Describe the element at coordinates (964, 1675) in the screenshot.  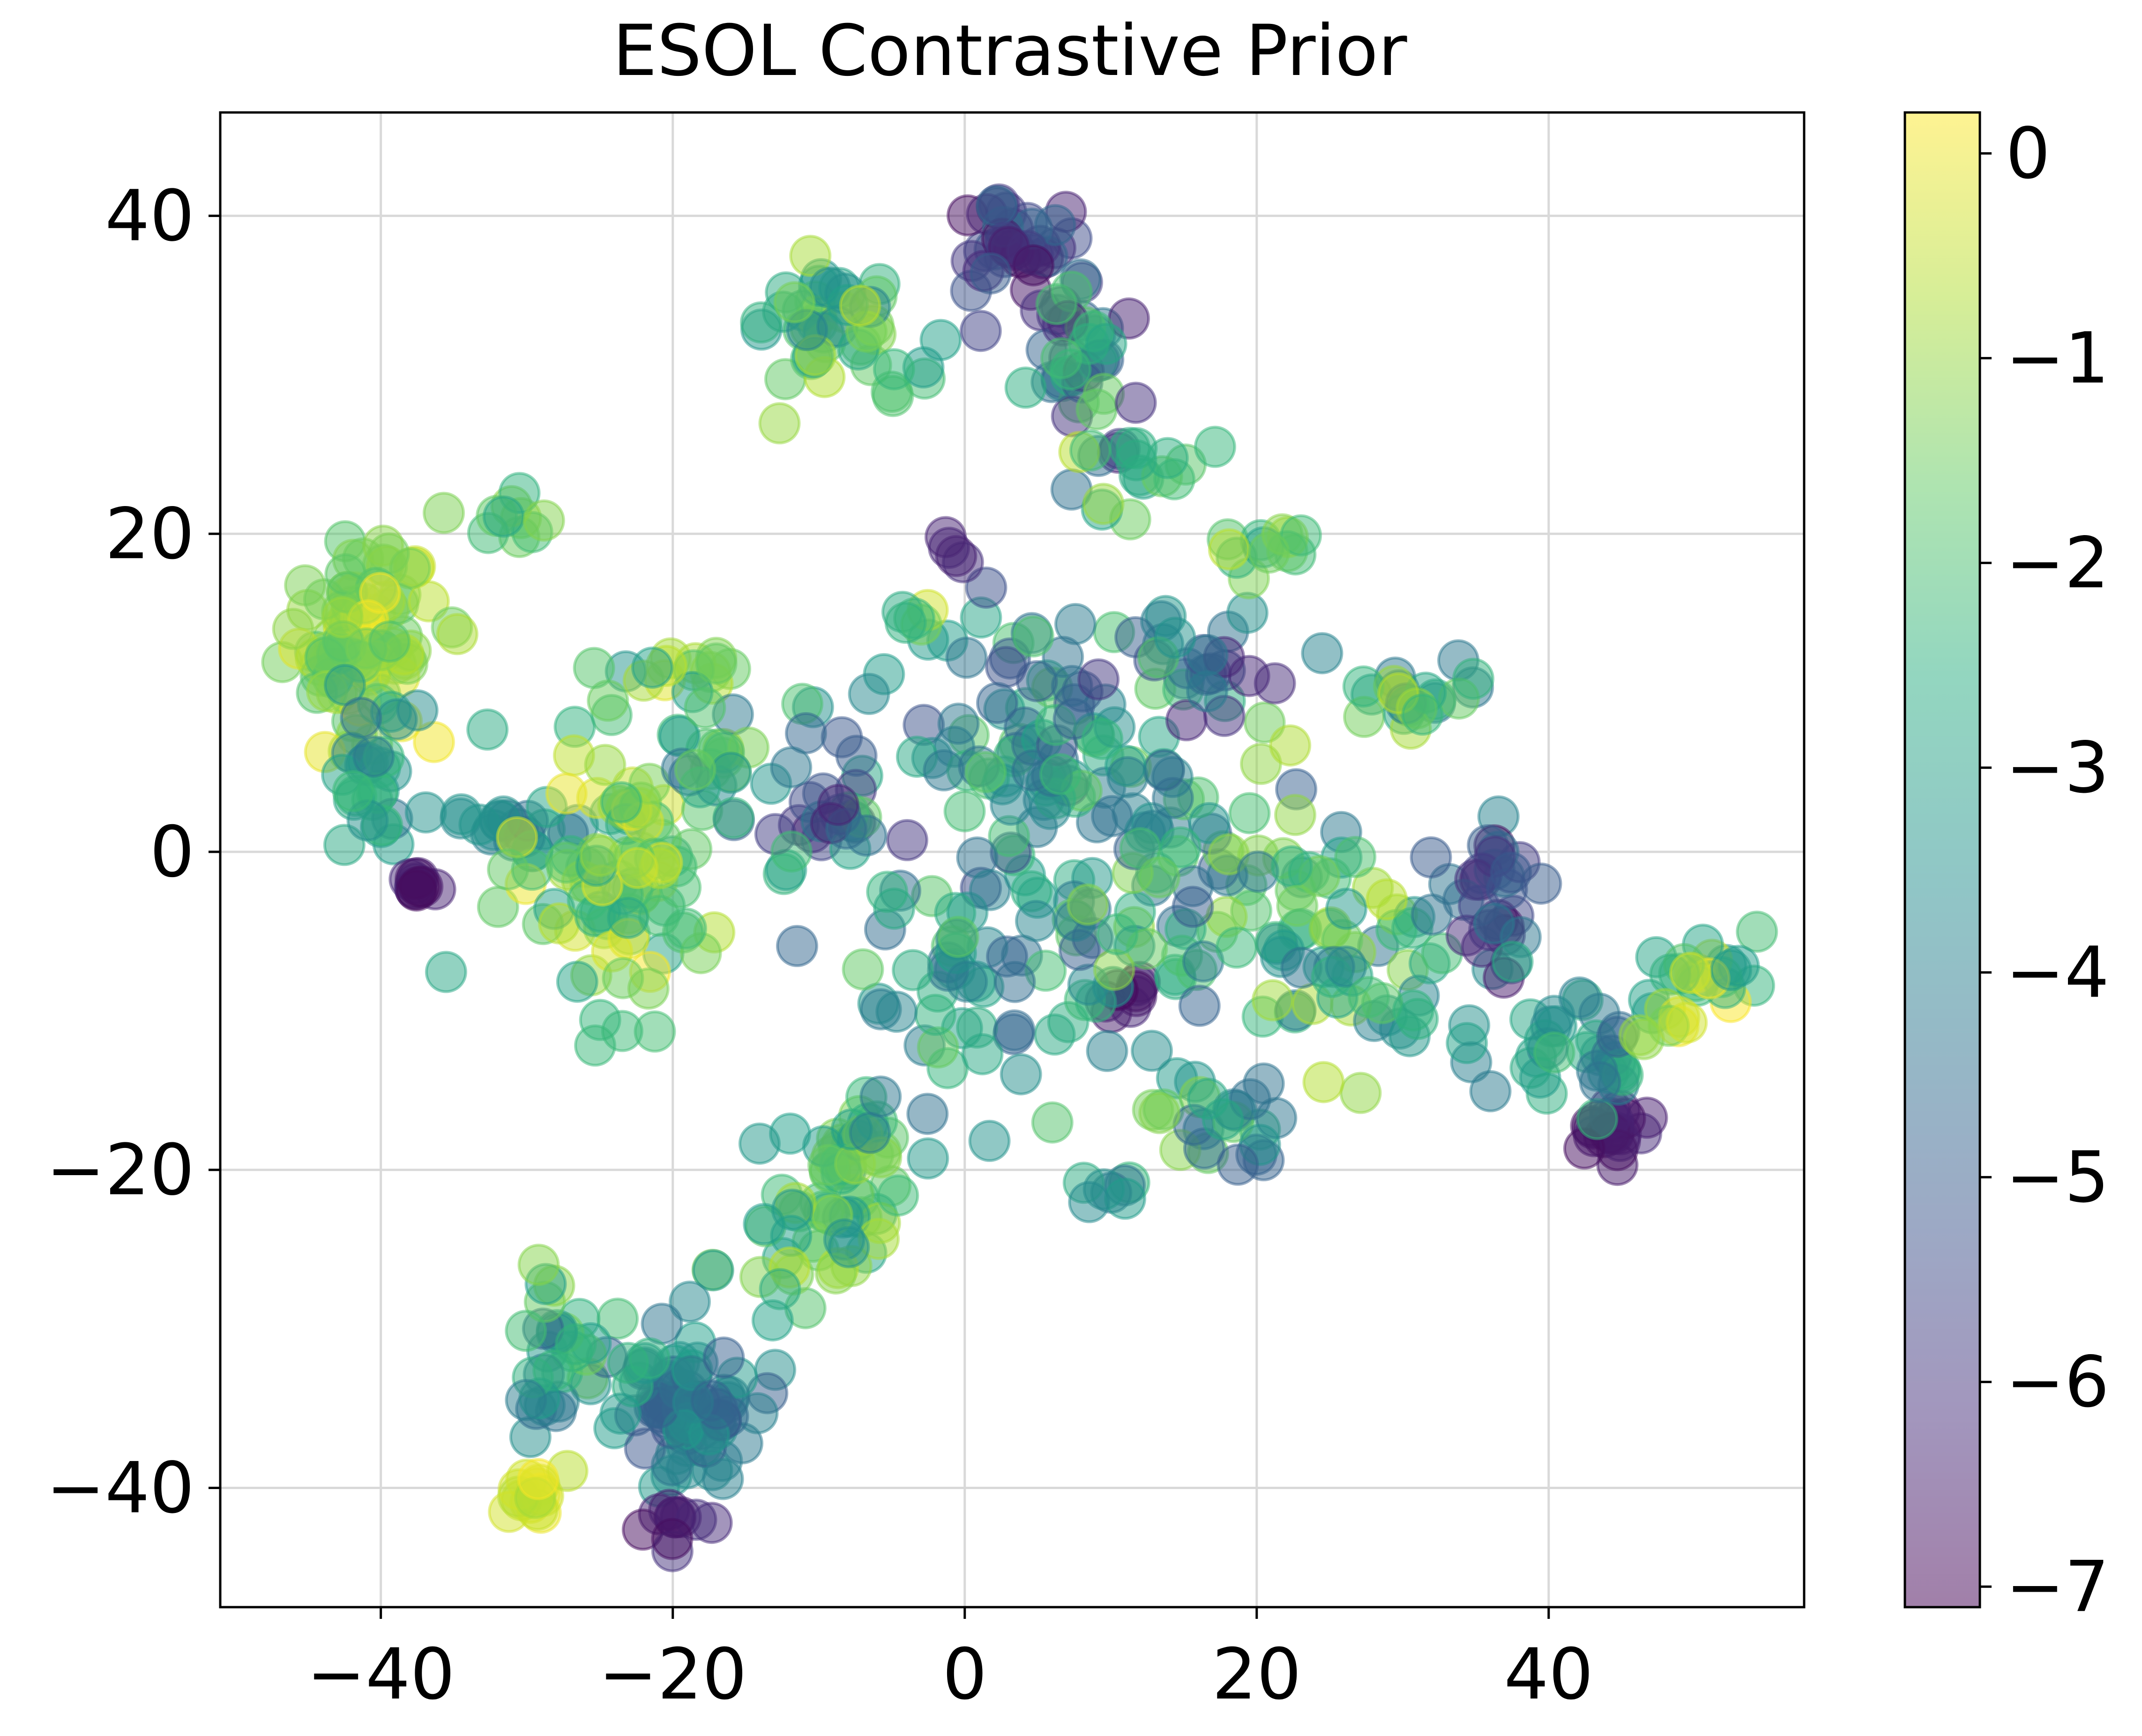
I see `x-tick-label: 0` at that location.